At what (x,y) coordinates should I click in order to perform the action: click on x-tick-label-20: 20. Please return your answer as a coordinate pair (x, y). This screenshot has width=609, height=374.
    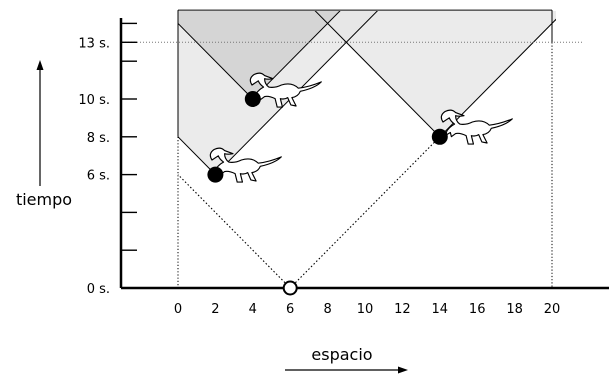
    Looking at the image, I should click on (552, 309).